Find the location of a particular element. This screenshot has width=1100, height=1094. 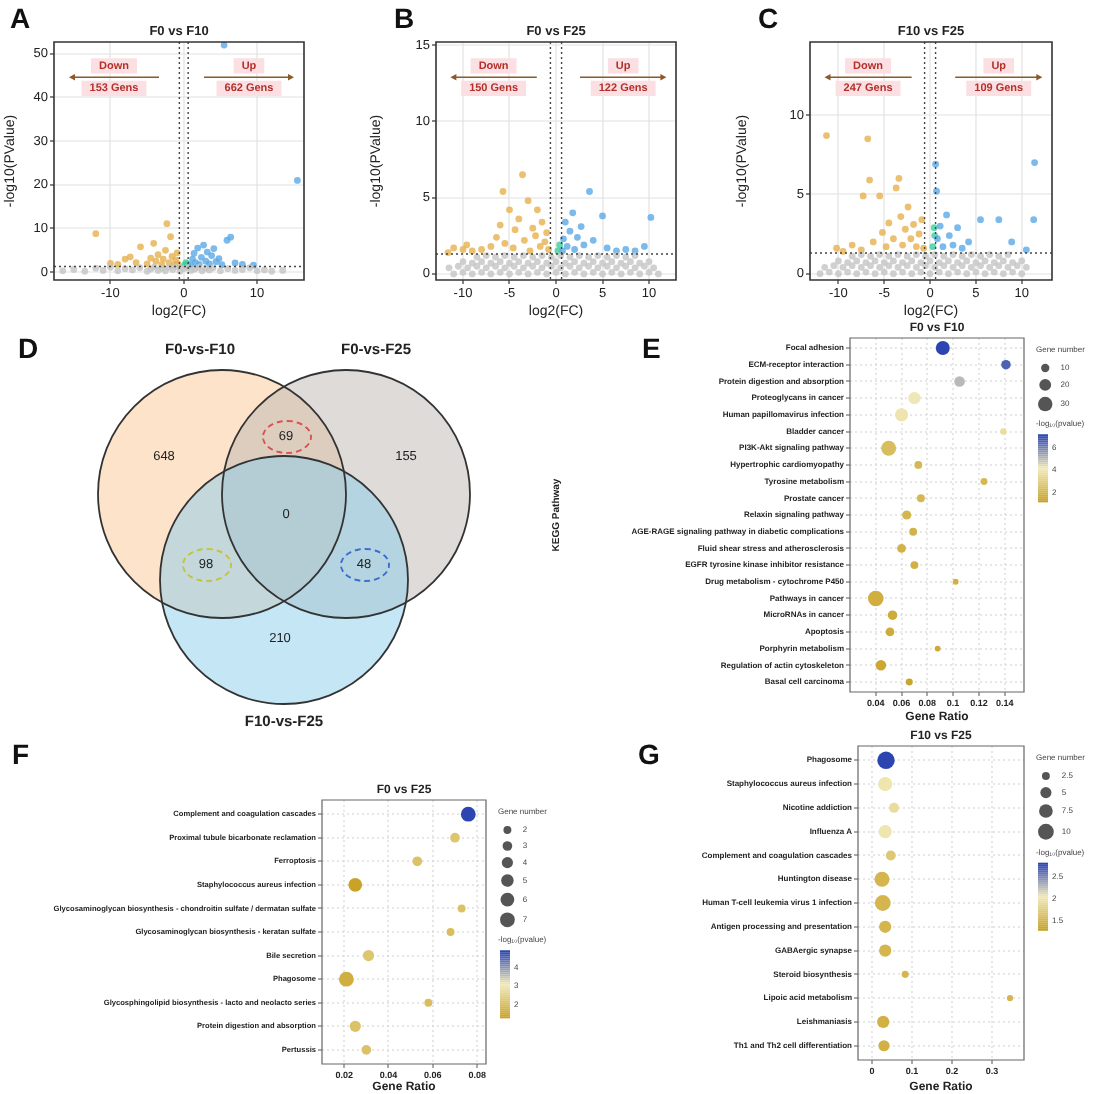

text: D is located at coordinates (28, 347).